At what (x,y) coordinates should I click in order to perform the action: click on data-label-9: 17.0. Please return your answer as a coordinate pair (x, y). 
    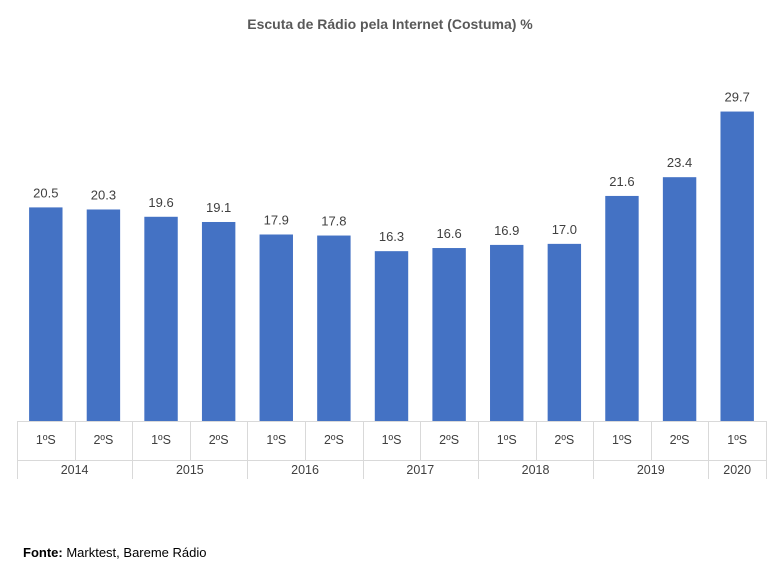
    Looking at the image, I should click on (564, 229).